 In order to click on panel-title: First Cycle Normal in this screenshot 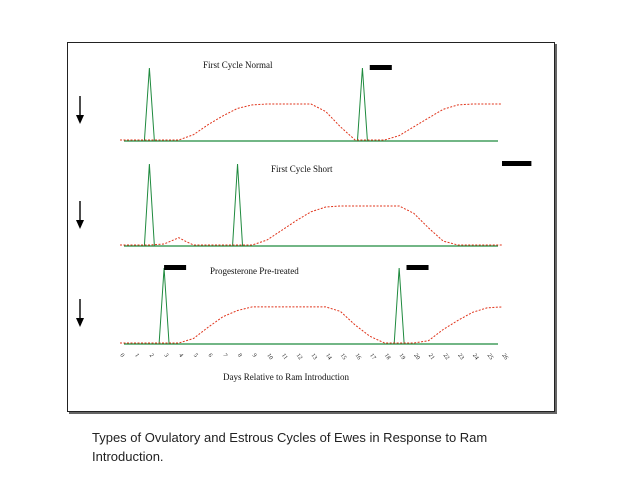, I will do `click(238, 65)`.